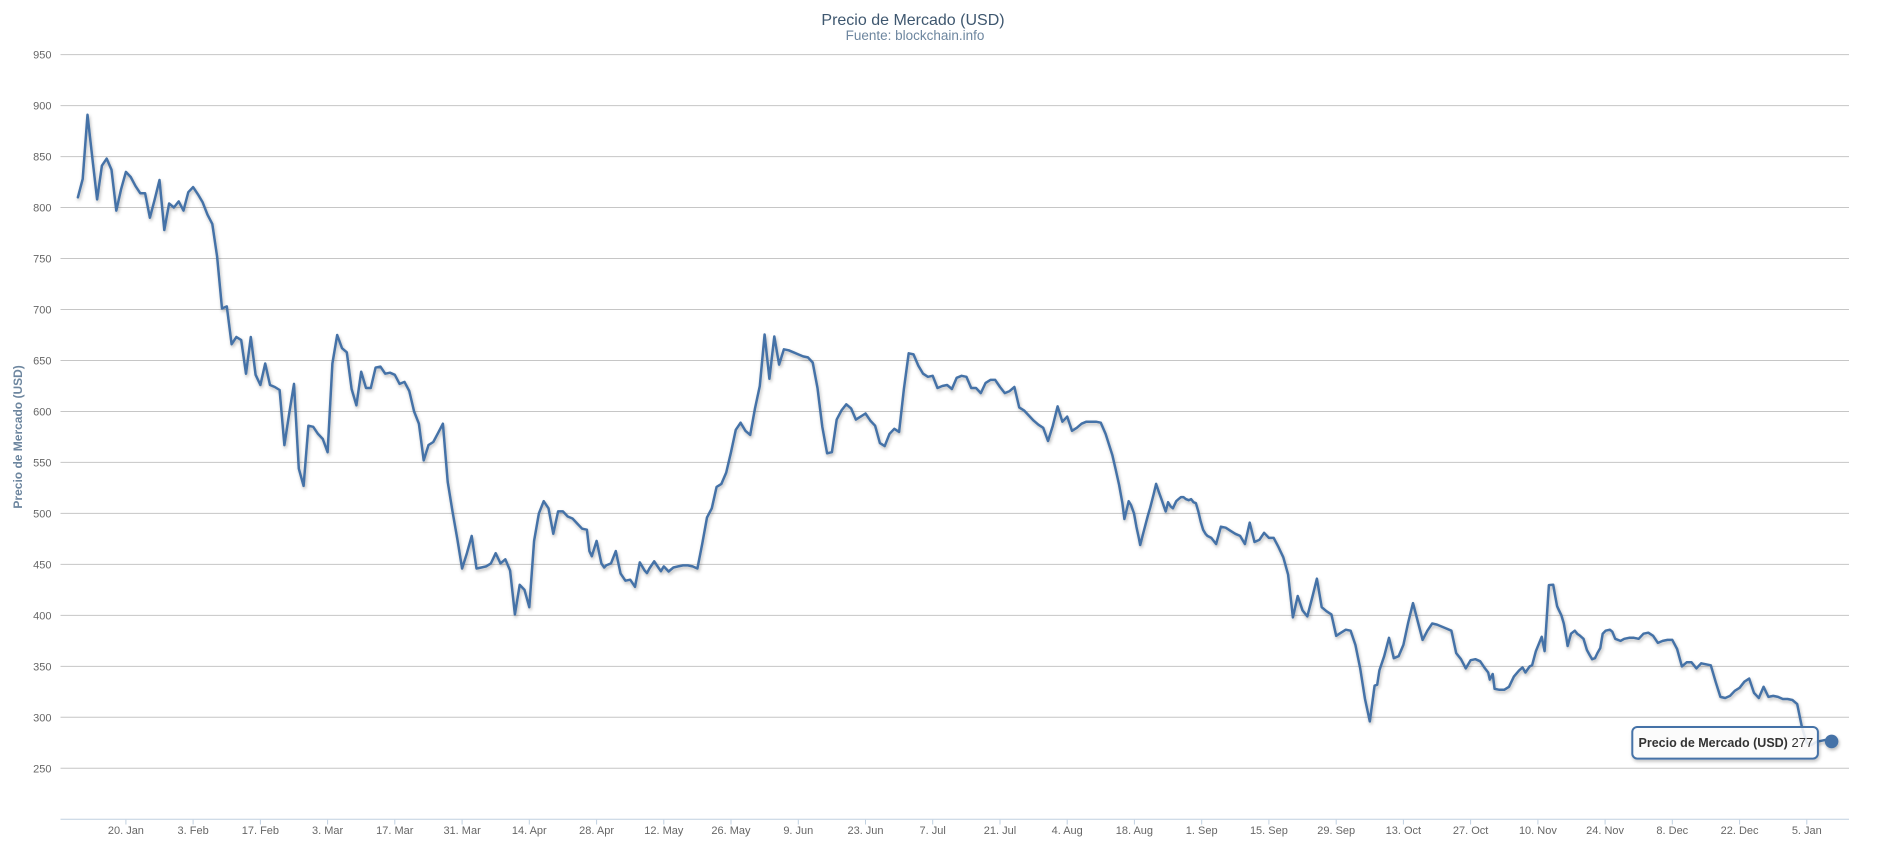  What do you see at coordinates (1336, 831) in the screenshot?
I see `svg-text: 29. Sep` at bounding box center [1336, 831].